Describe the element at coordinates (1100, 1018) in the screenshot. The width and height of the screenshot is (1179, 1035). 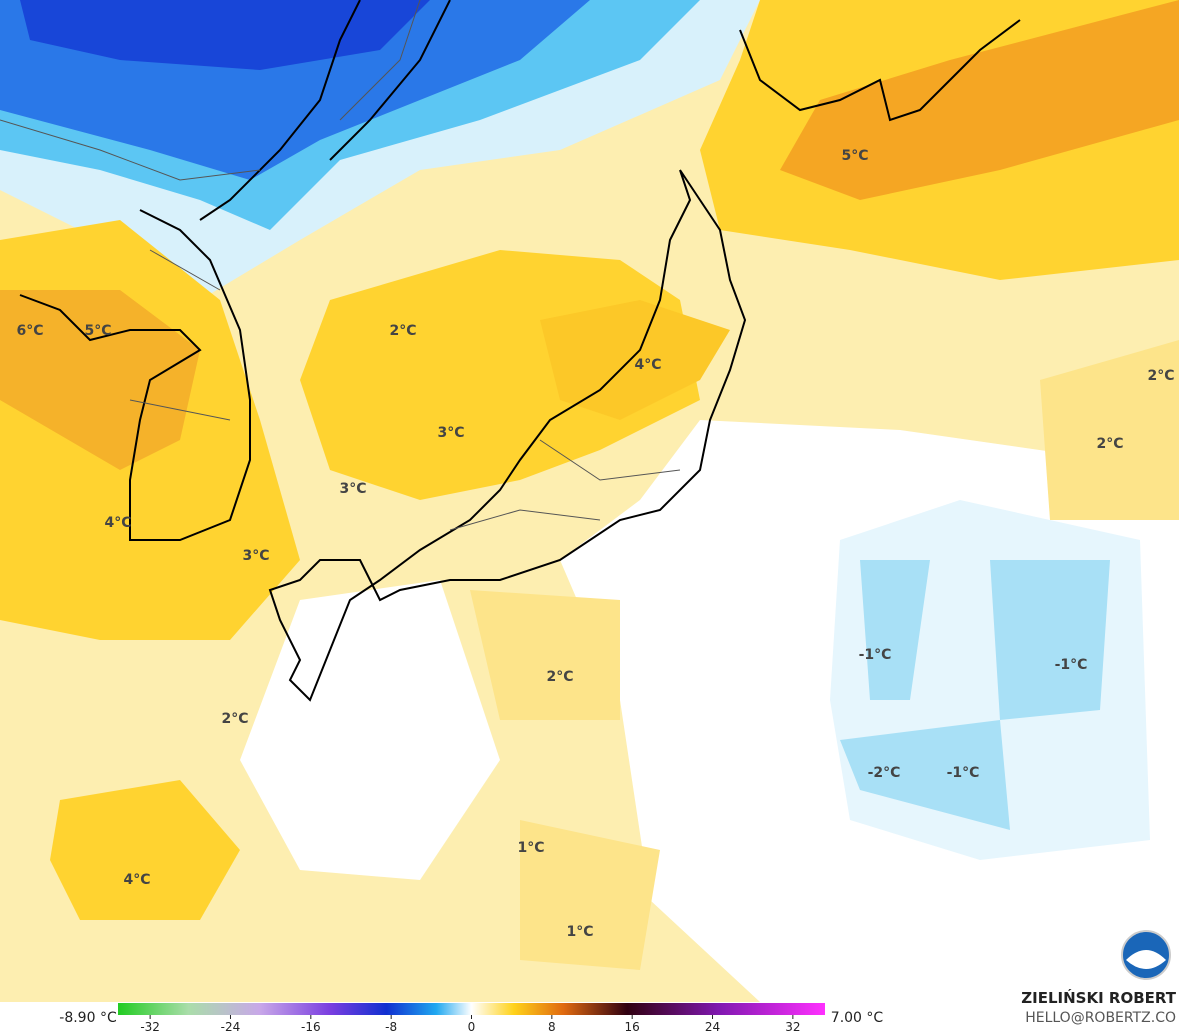
I see `contact: HELLO@ROBERTZ.CO` at that location.